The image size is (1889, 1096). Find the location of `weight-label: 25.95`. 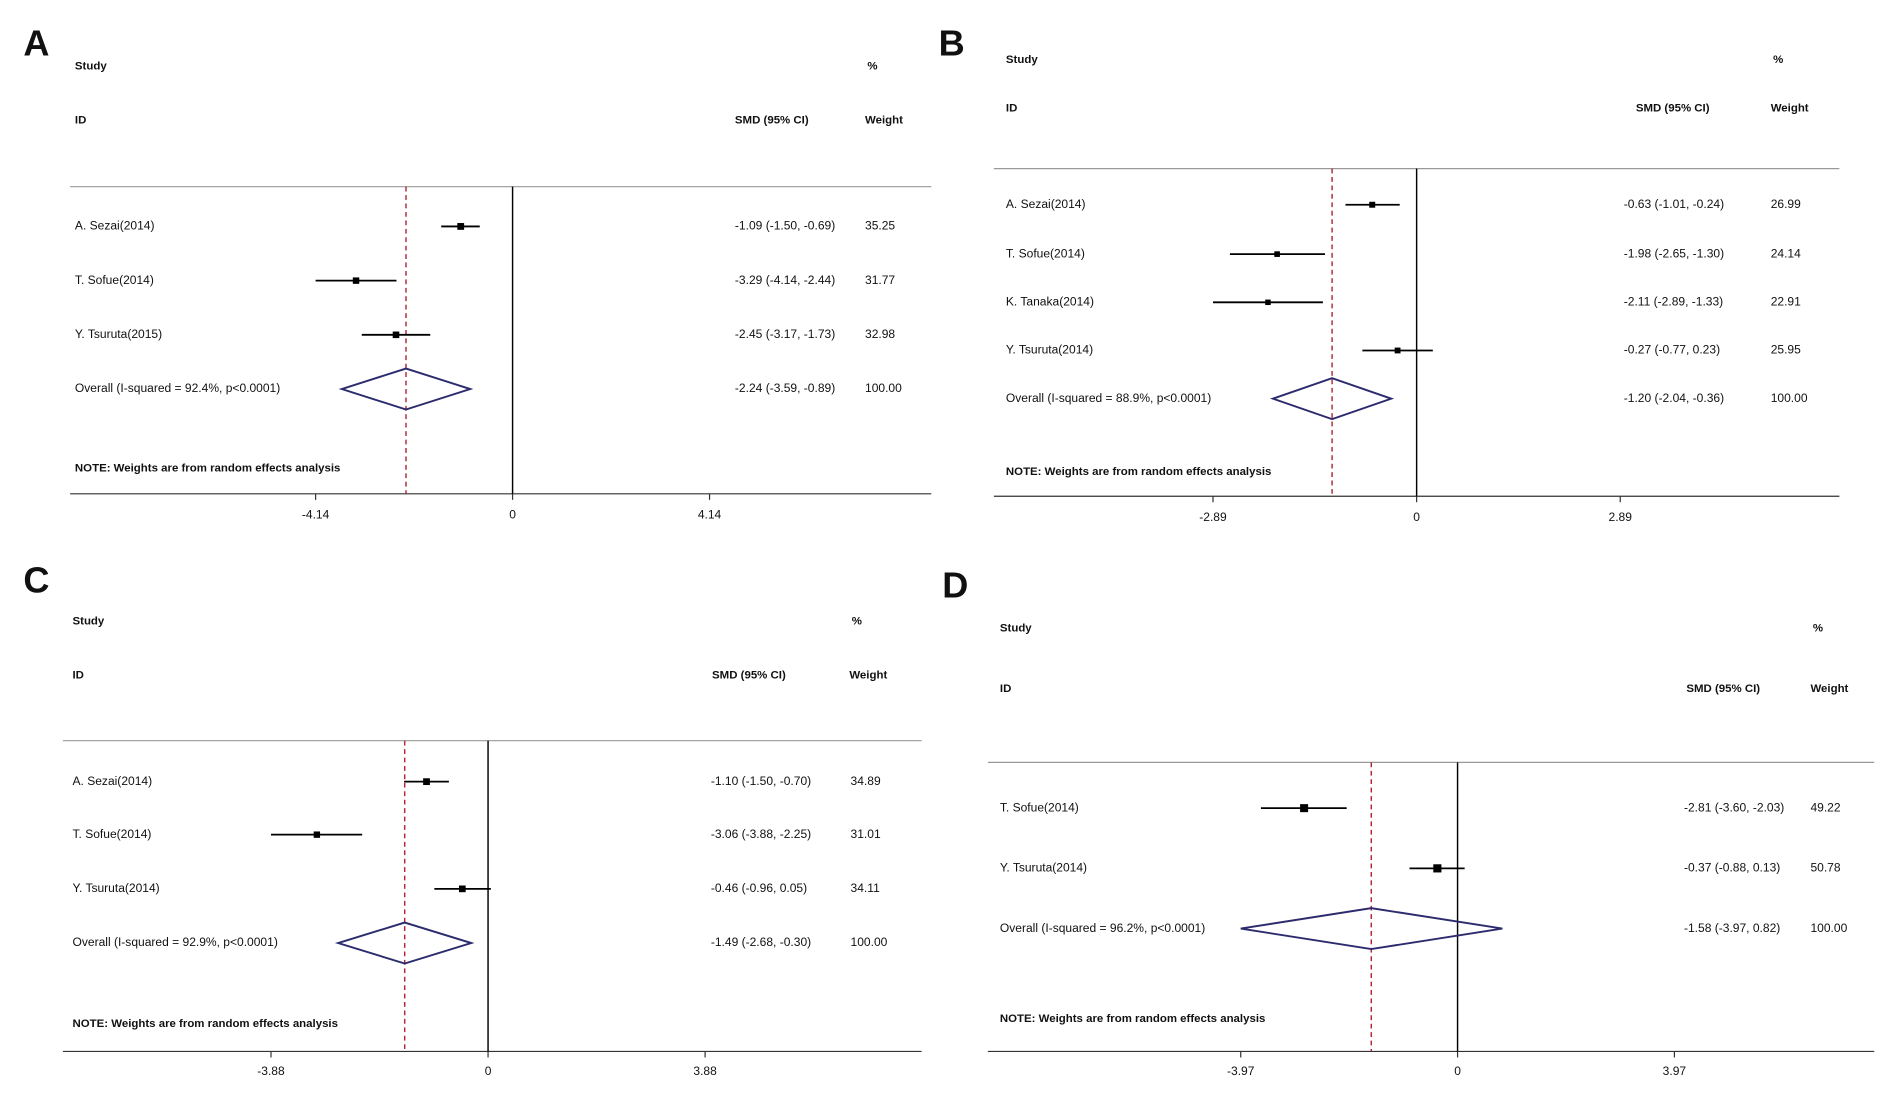

weight-label: 25.95 is located at coordinates (1786, 350).